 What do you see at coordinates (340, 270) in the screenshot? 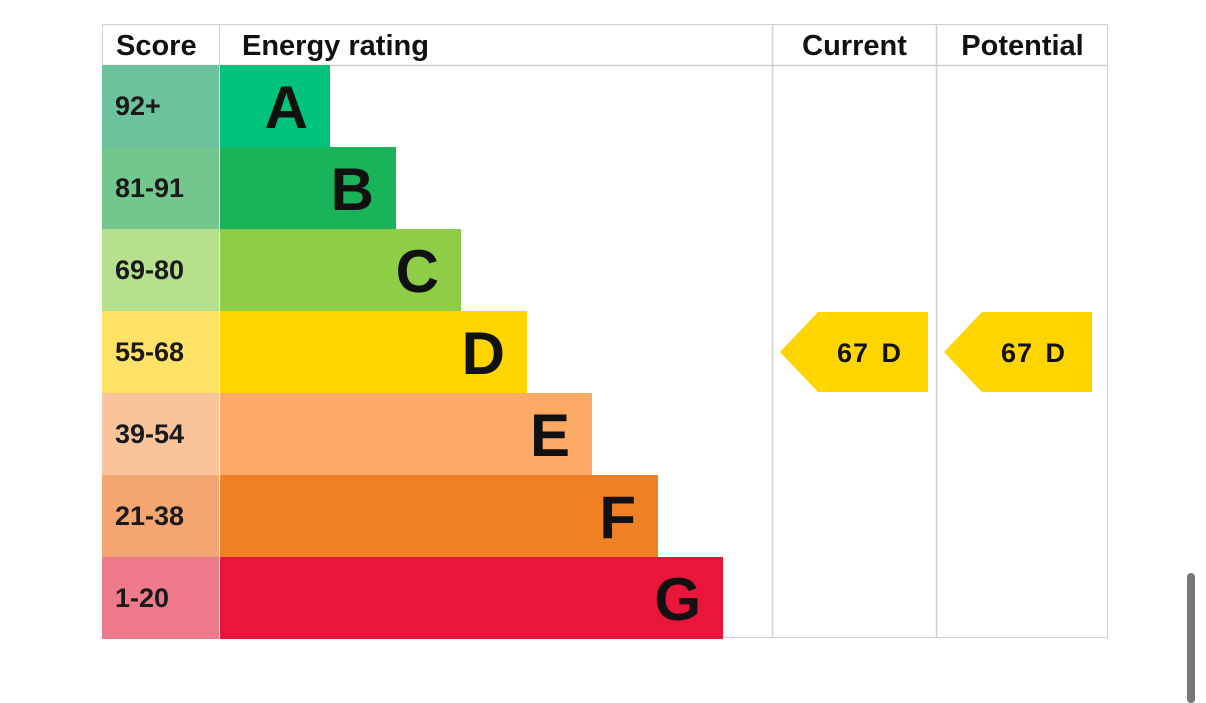
I see `rating-bar-c: C` at bounding box center [340, 270].